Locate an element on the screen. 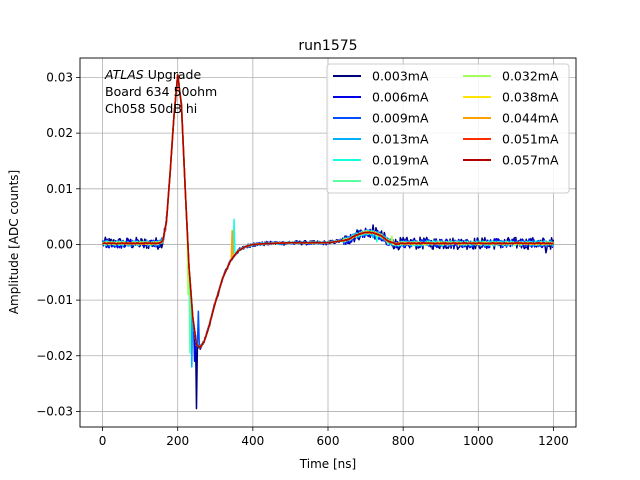 This screenshot has height=480, width=640. x-tick-label: 1200 is located at coordinates (553, 441).